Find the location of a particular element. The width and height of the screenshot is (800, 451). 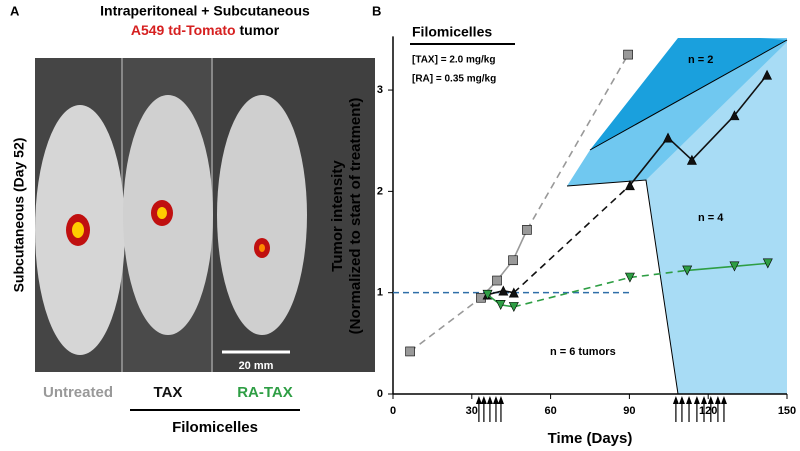

y-tick-label: 3 is located at coordinates (380, 90).